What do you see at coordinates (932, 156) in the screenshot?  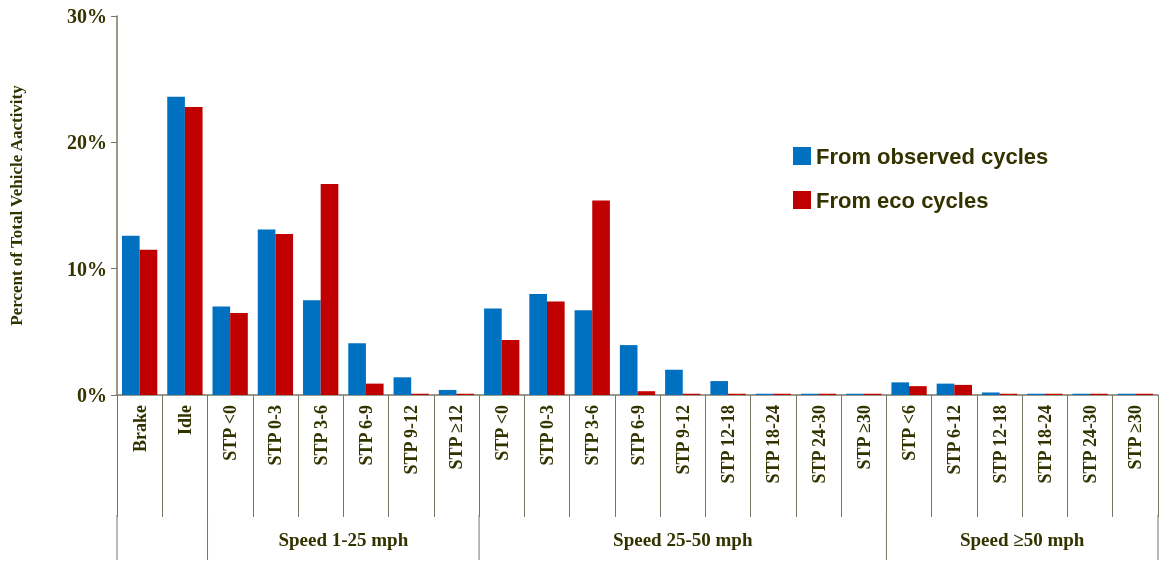 I see `legend-label: From observed cycles` at bounding box center [932, 156].